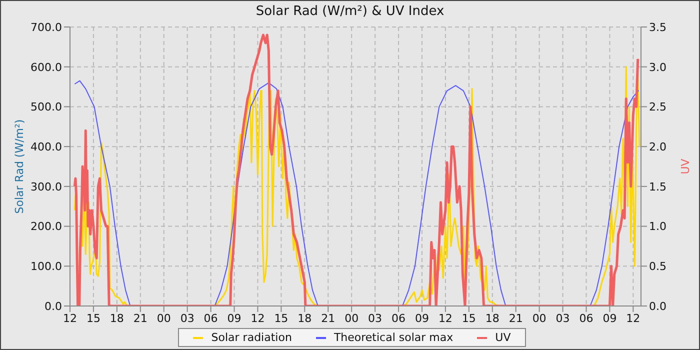  What do you see at coordinates (657, 267) in the screenshot?
I see `y2-tick-label: 0.5` at bounding box center [657, 267].